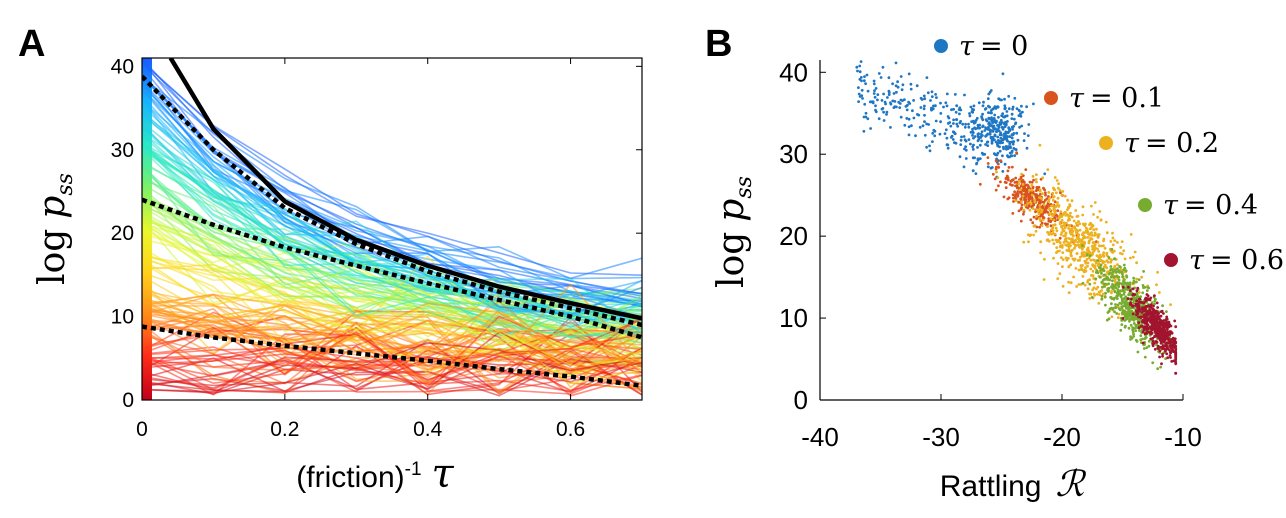 This screenshot has height=518, width=1286. Describe the element at coordinates (1062, 437) in the screenshot. I see `x-tick-label: -20` at that location.